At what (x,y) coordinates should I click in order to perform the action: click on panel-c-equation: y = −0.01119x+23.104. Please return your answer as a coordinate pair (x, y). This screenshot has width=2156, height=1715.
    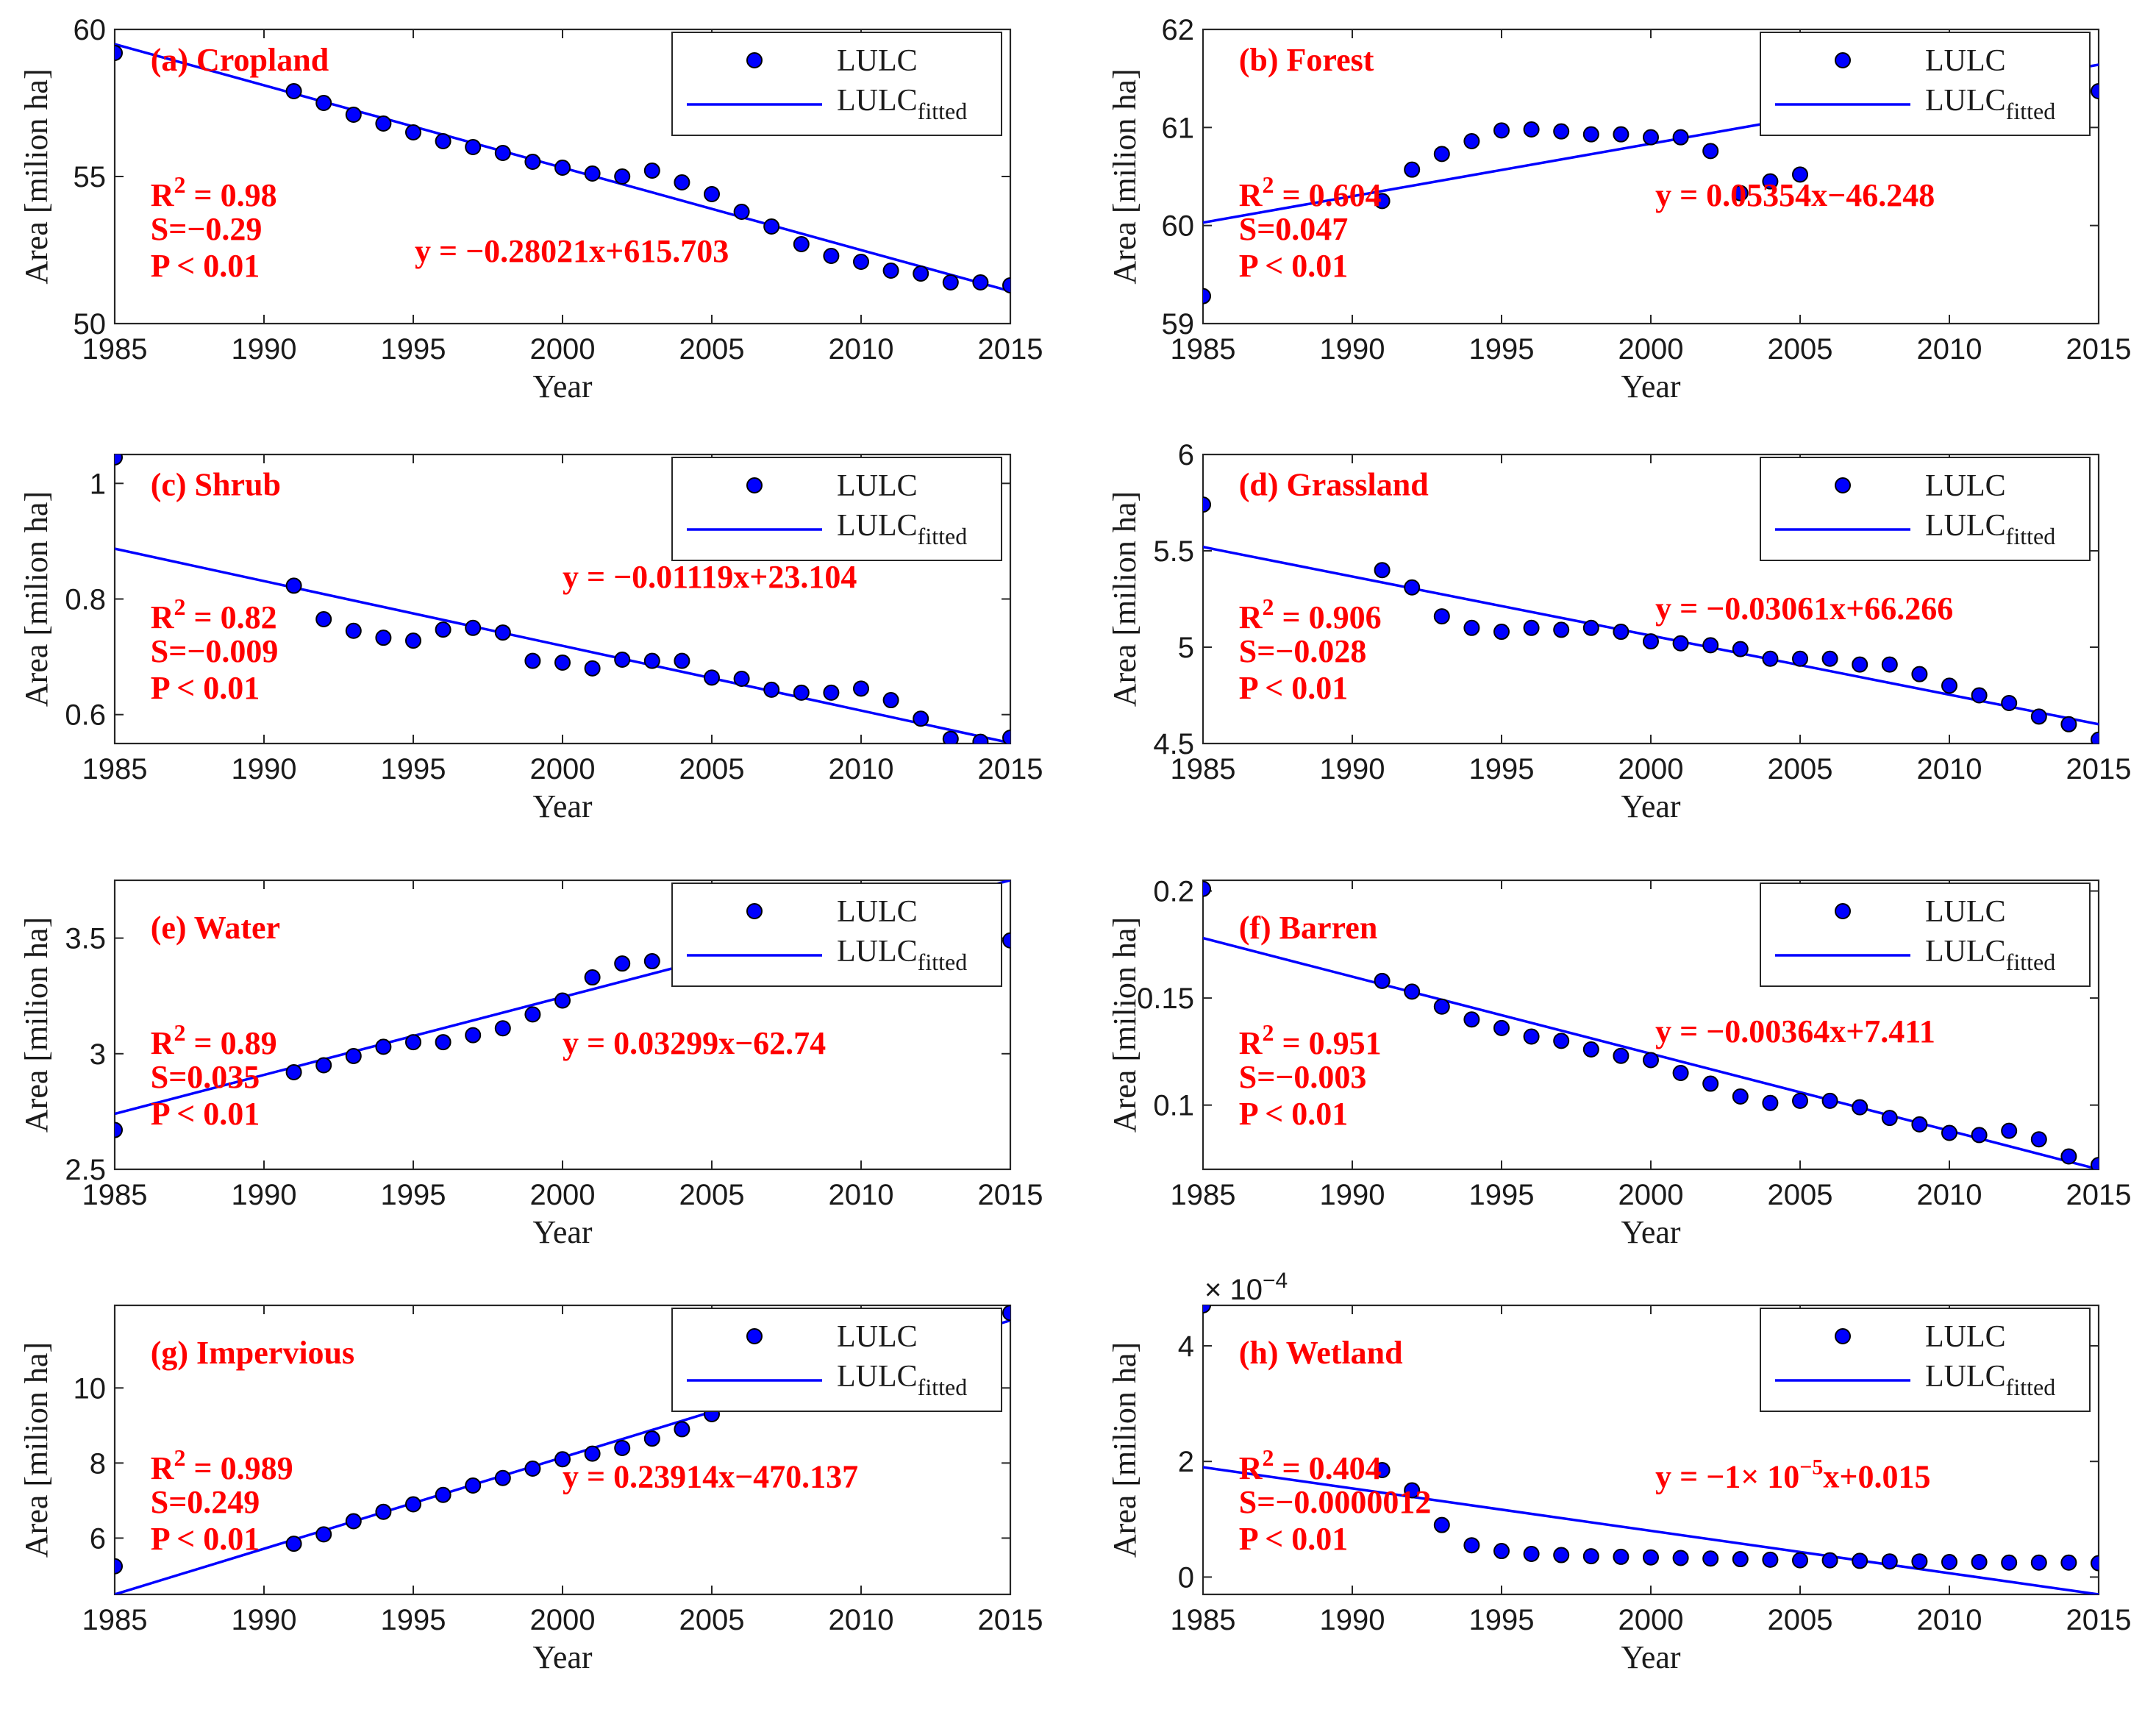
    Looking at the image, I should click on (710, 577).